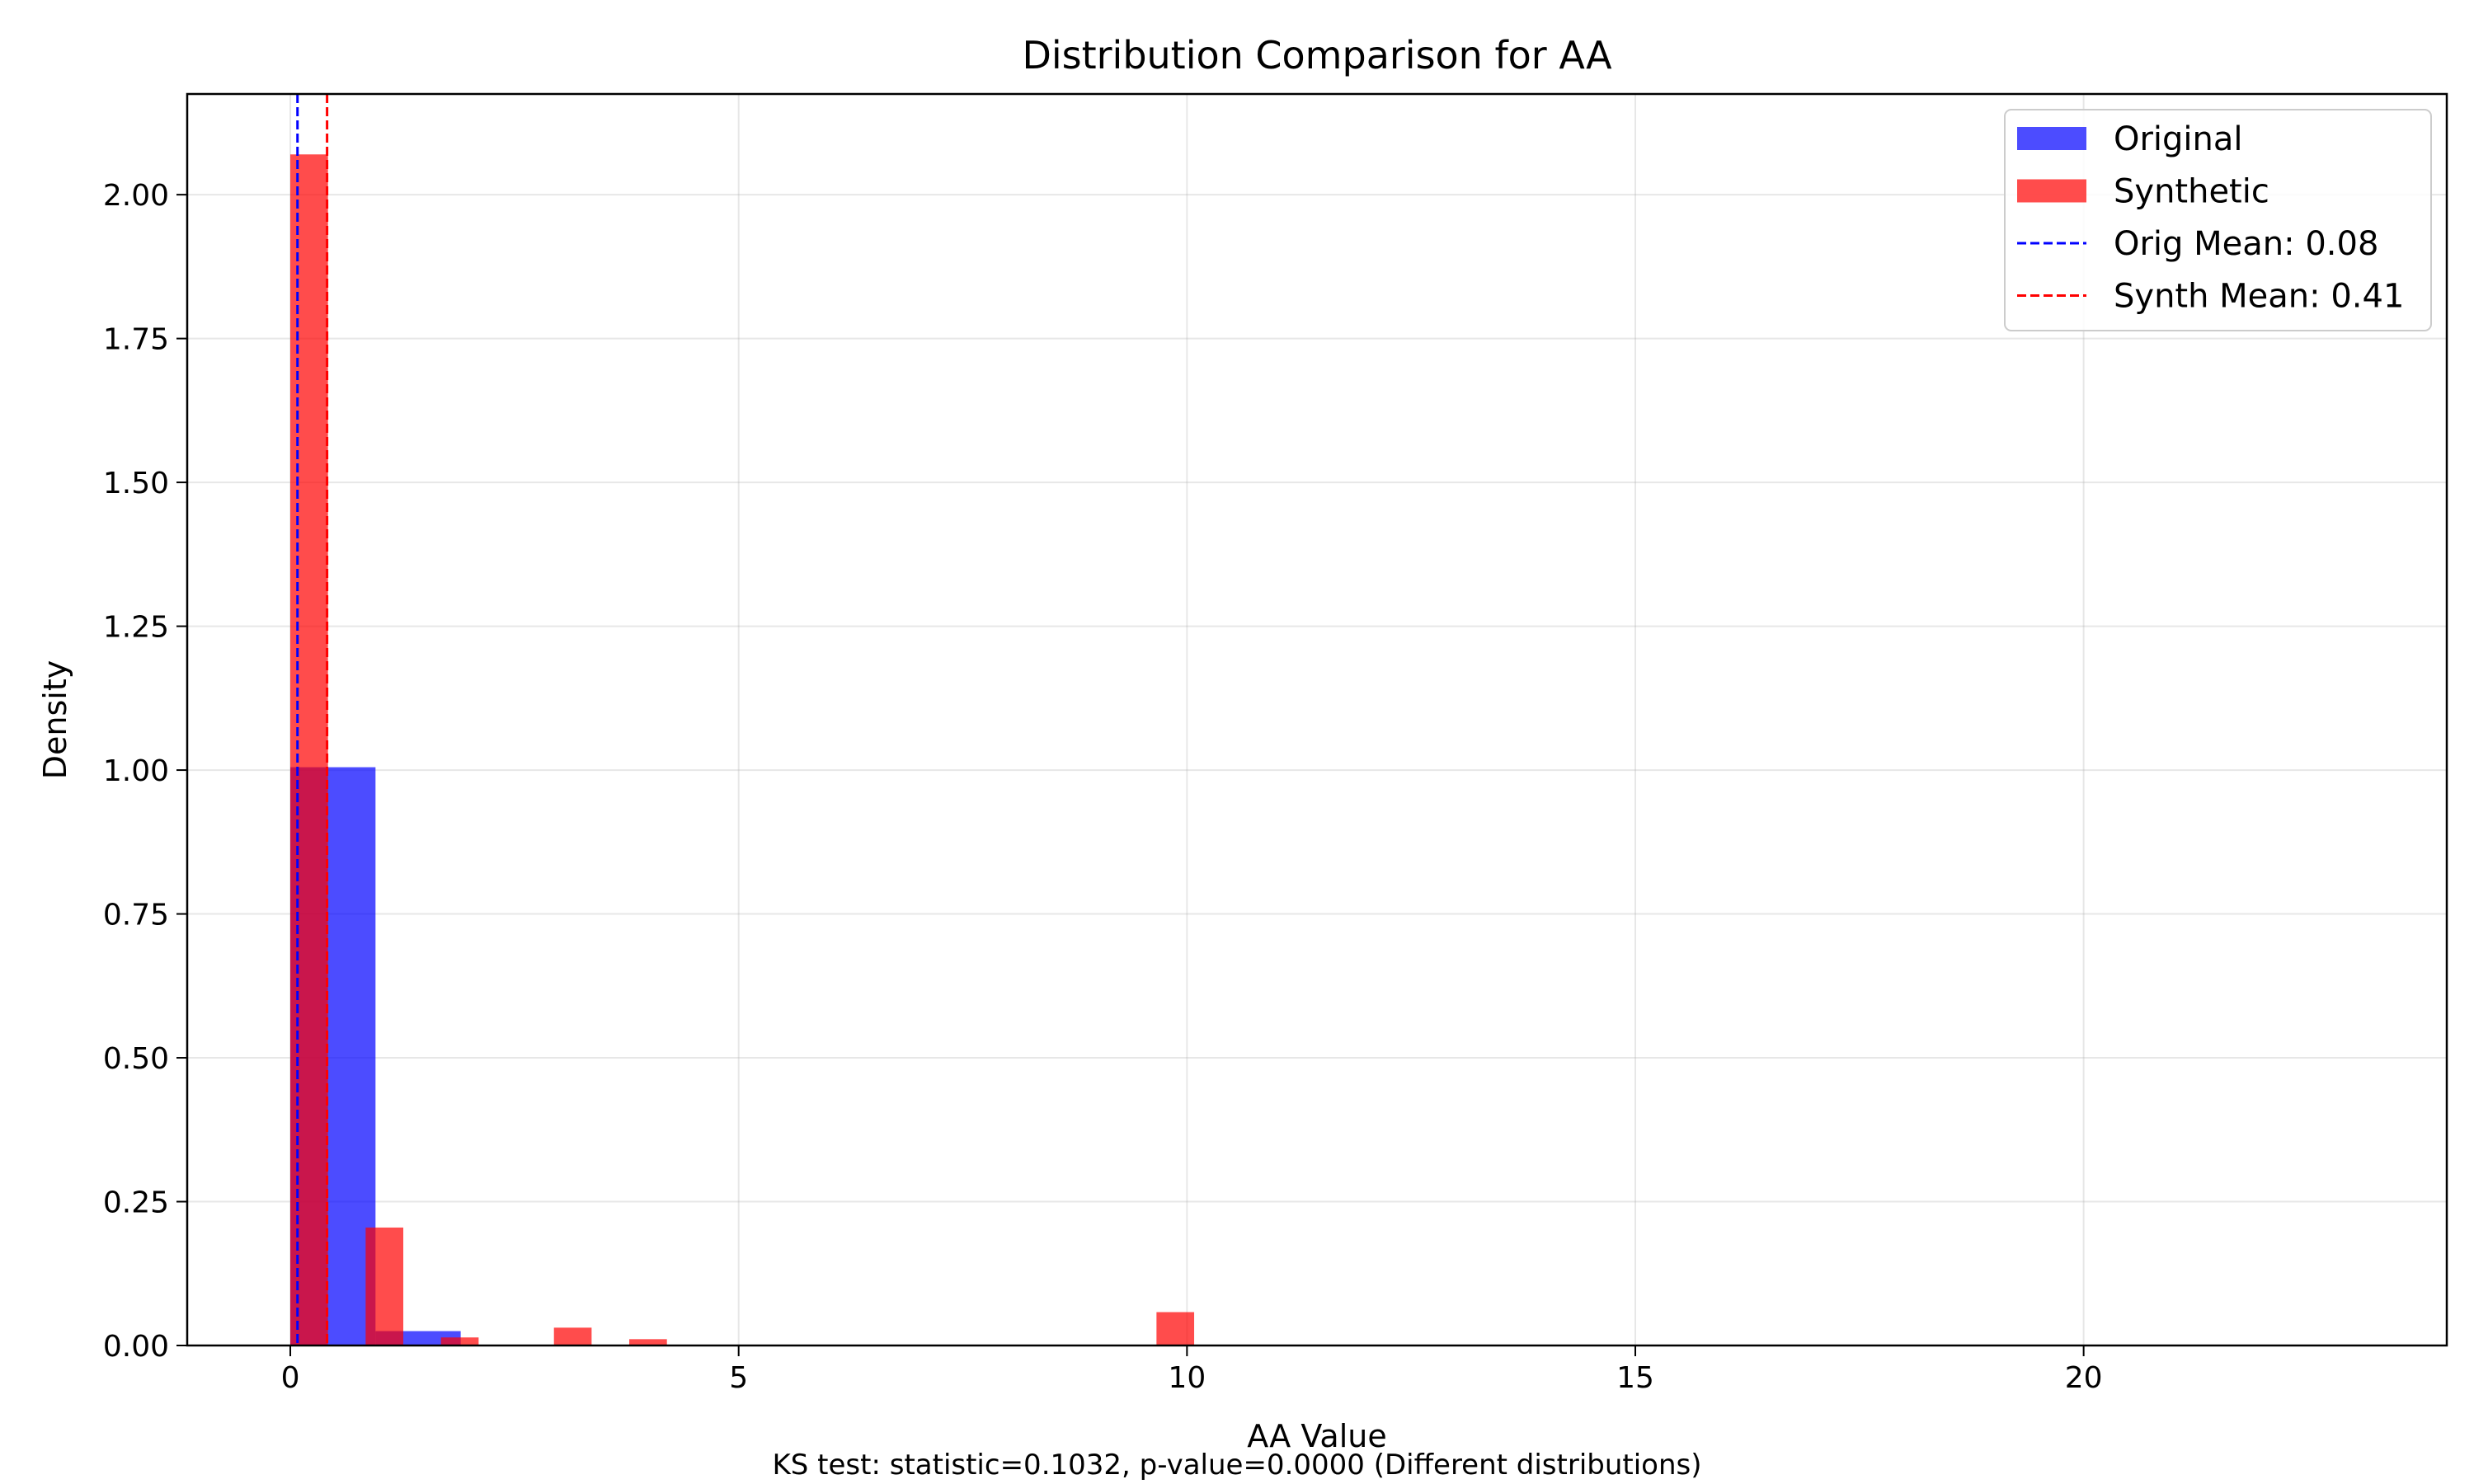 Image resolution: width=2474 pixels, height=1484 pixels. What do you see at coordinates (1316, 1436) in the screenshot?
I see `x-axis-label: AA Value` at bounding box center [1316, 1436].